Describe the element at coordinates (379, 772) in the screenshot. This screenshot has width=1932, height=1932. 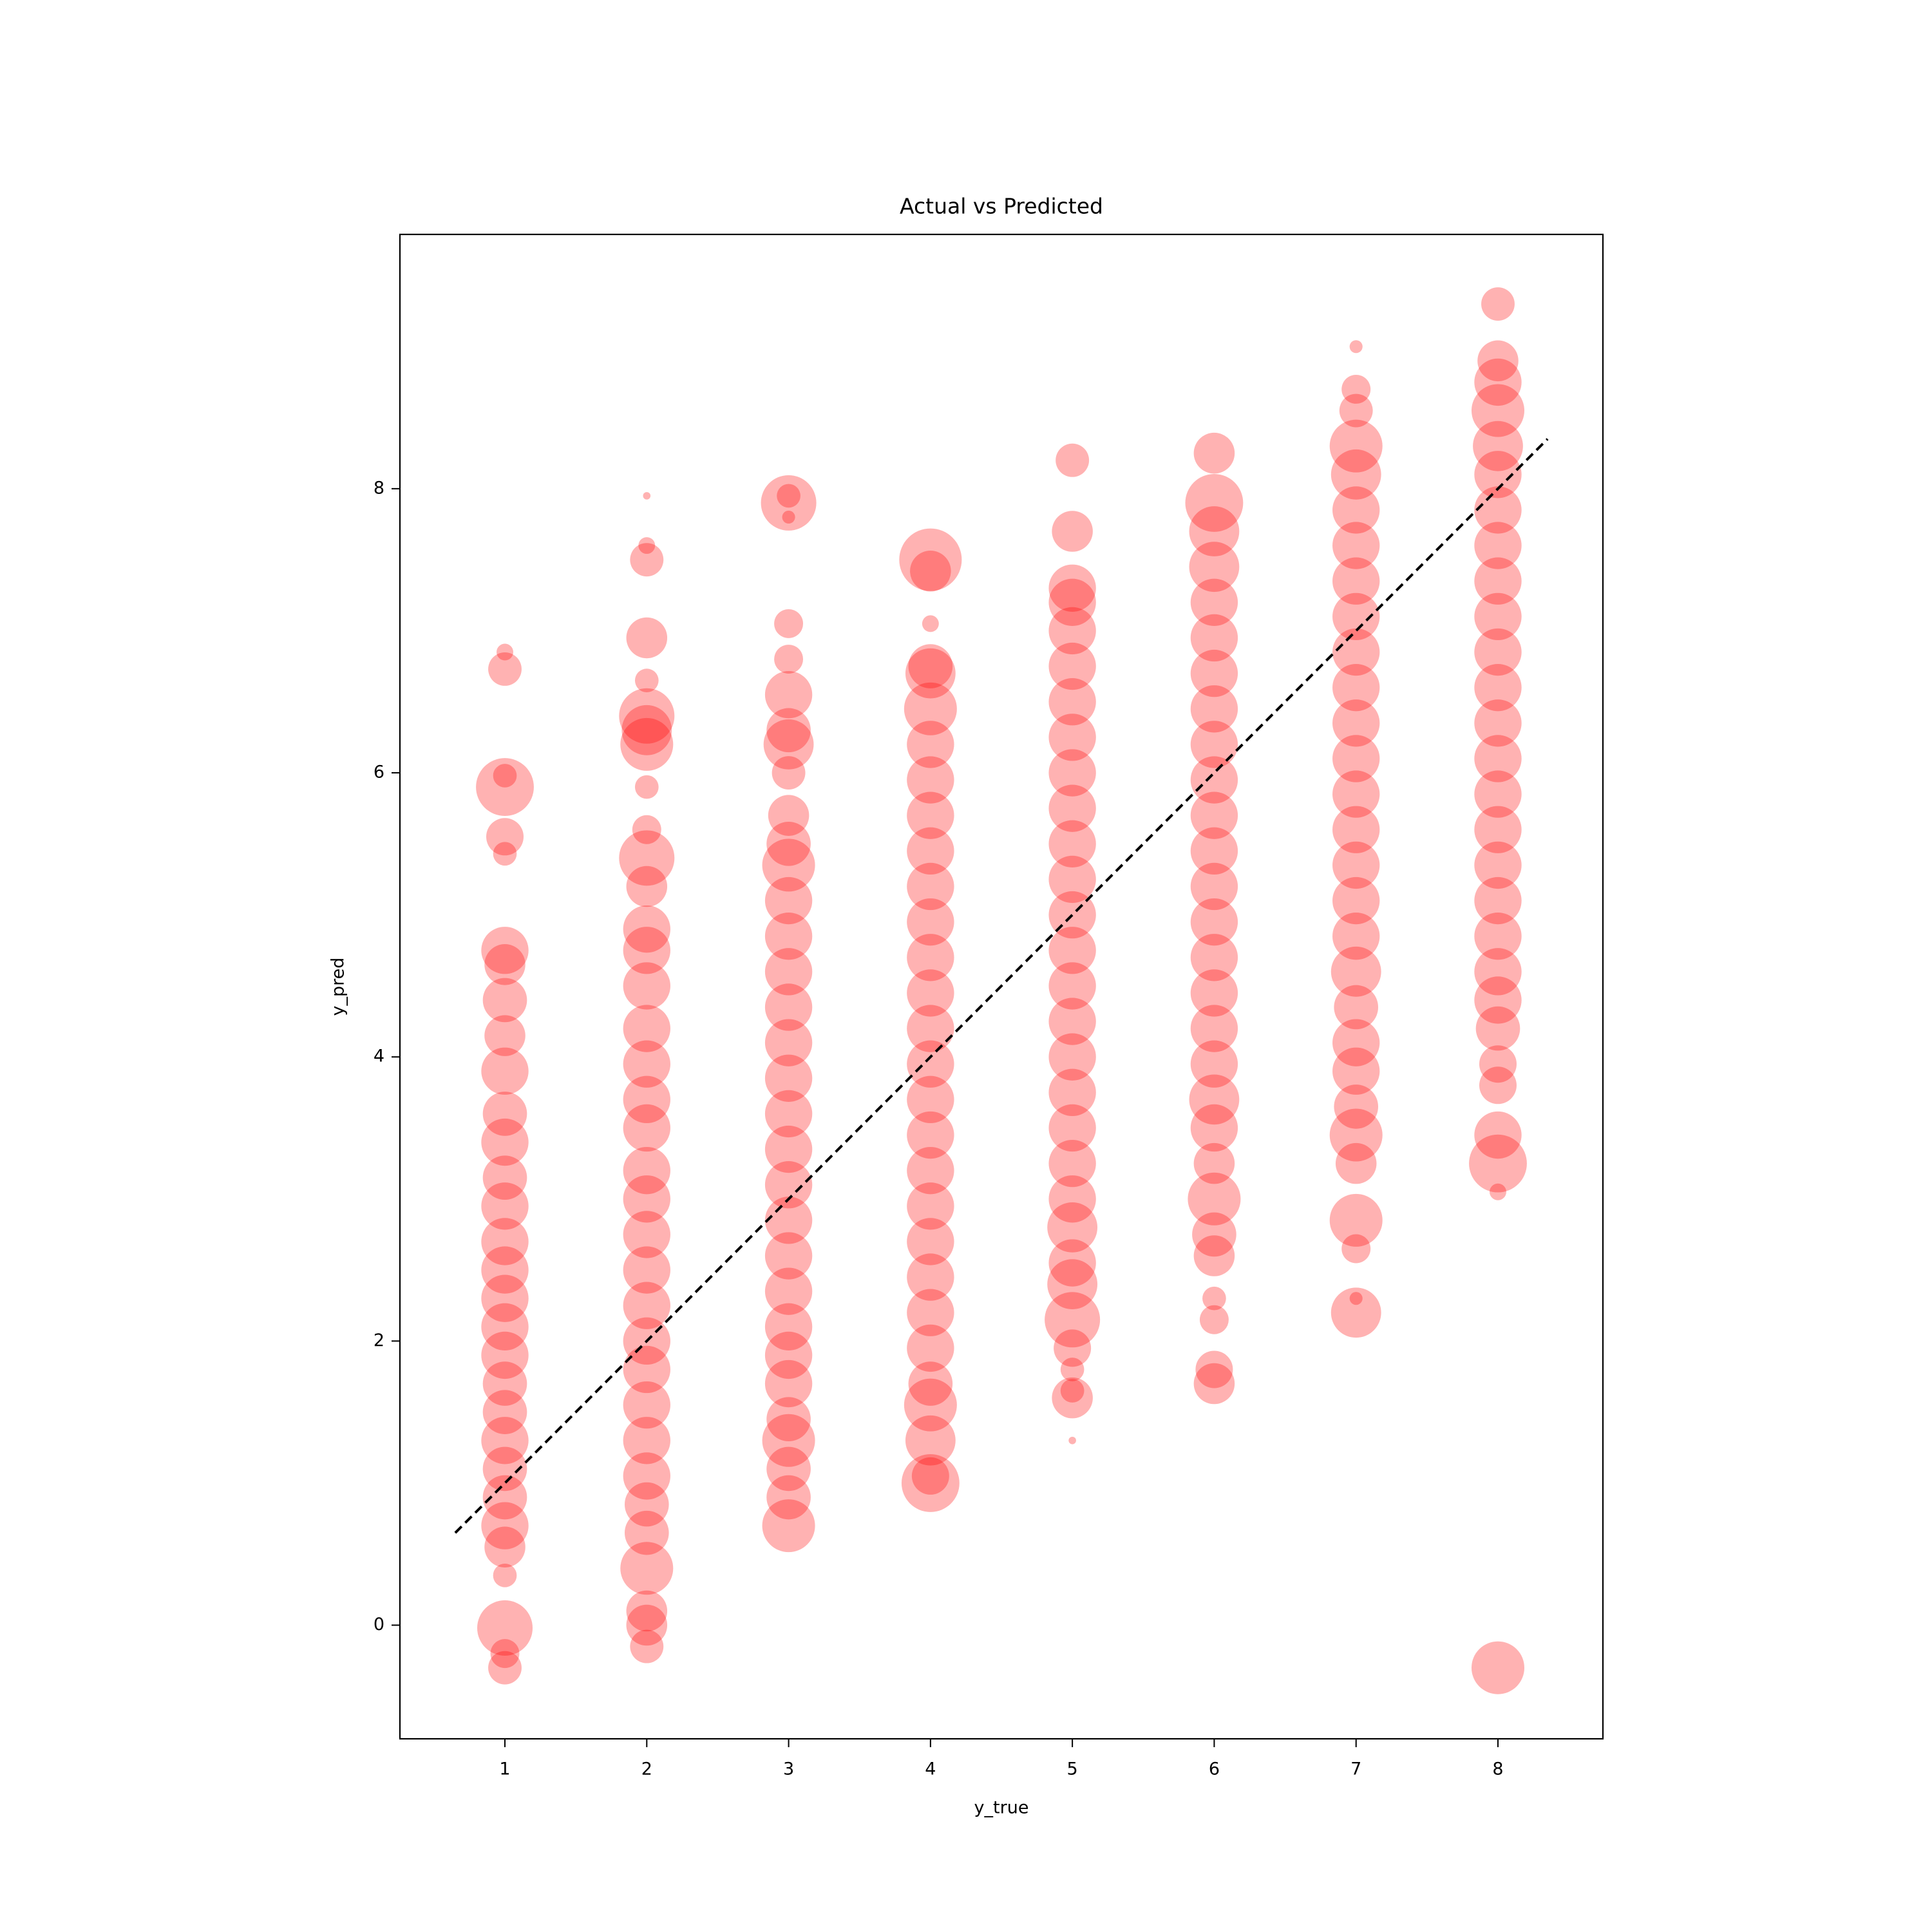
I see `y-tick-label: 6` at that location.